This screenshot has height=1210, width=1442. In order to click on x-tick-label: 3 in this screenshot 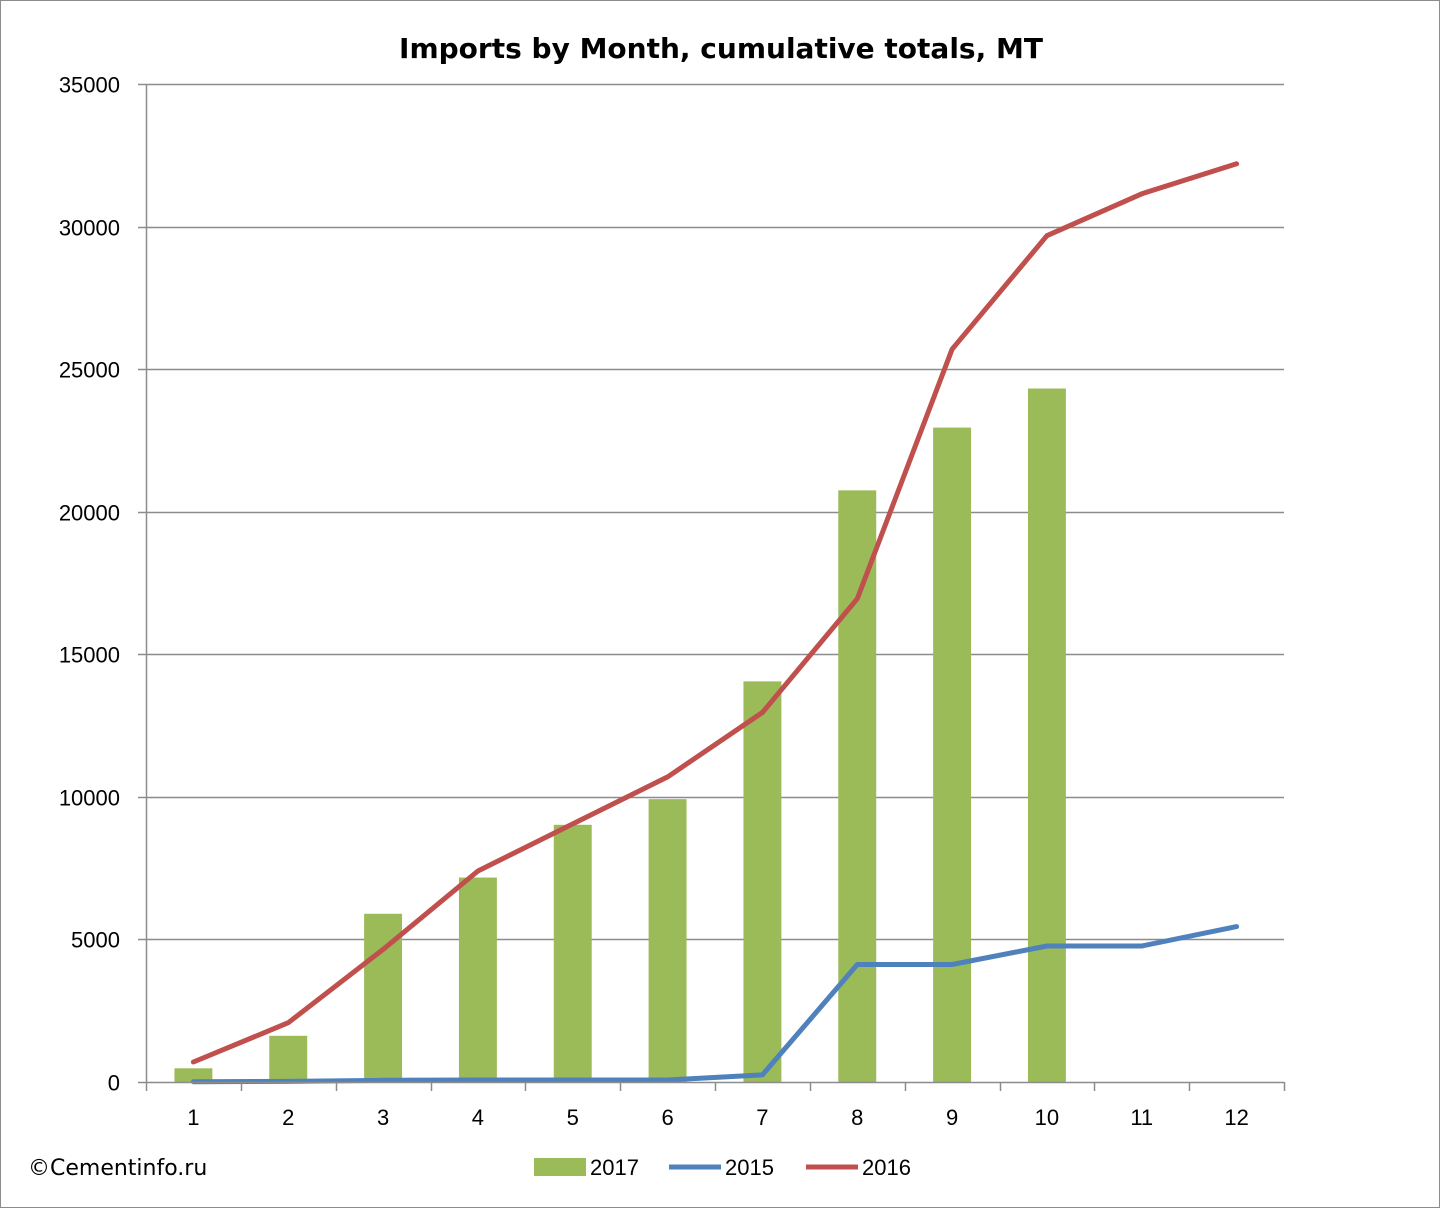, I will do `click(383, 1117)`.